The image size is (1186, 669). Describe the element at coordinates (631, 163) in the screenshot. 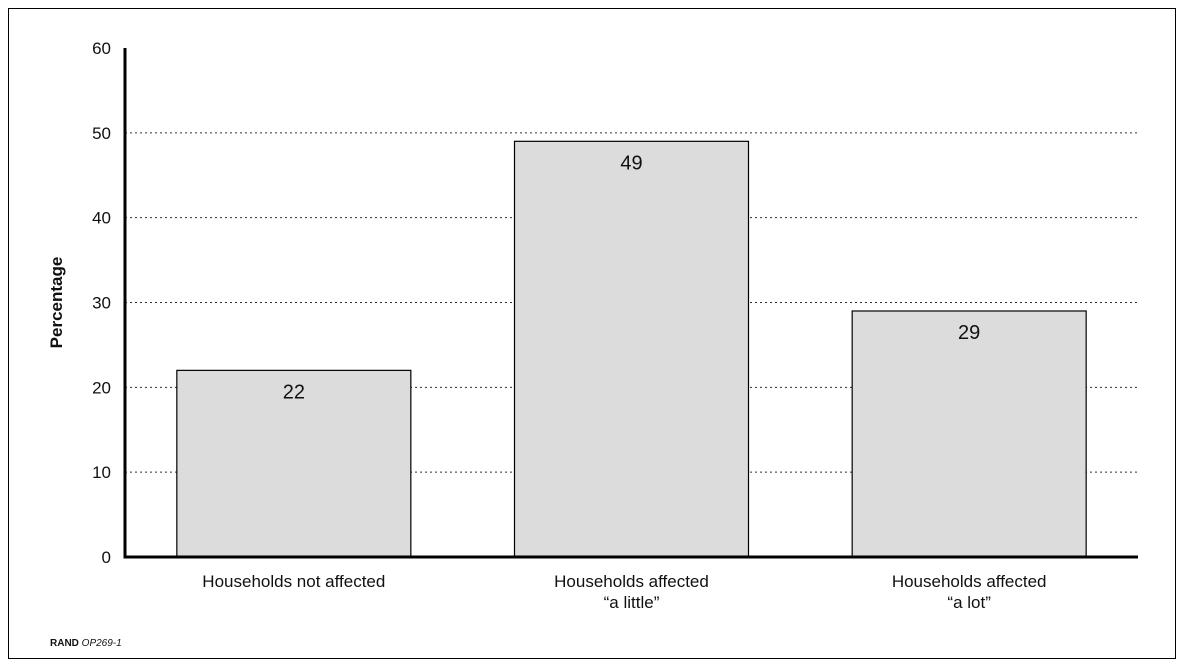

I see `bar-value-label: 49` at that location.